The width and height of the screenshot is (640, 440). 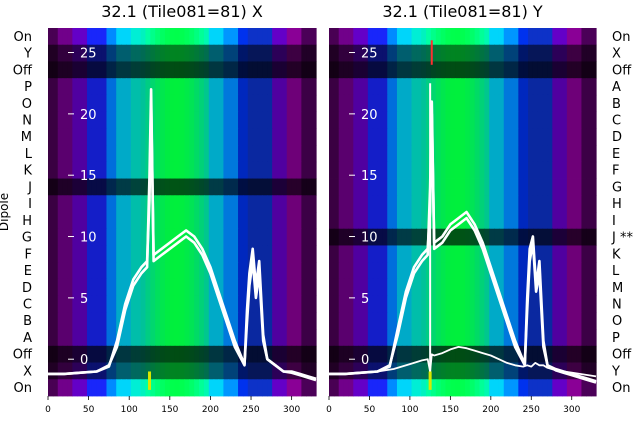 What do you see at coordinates (430, 380) in the screenshot?
I see `yellow-marker` at bounding box center [430, 380].